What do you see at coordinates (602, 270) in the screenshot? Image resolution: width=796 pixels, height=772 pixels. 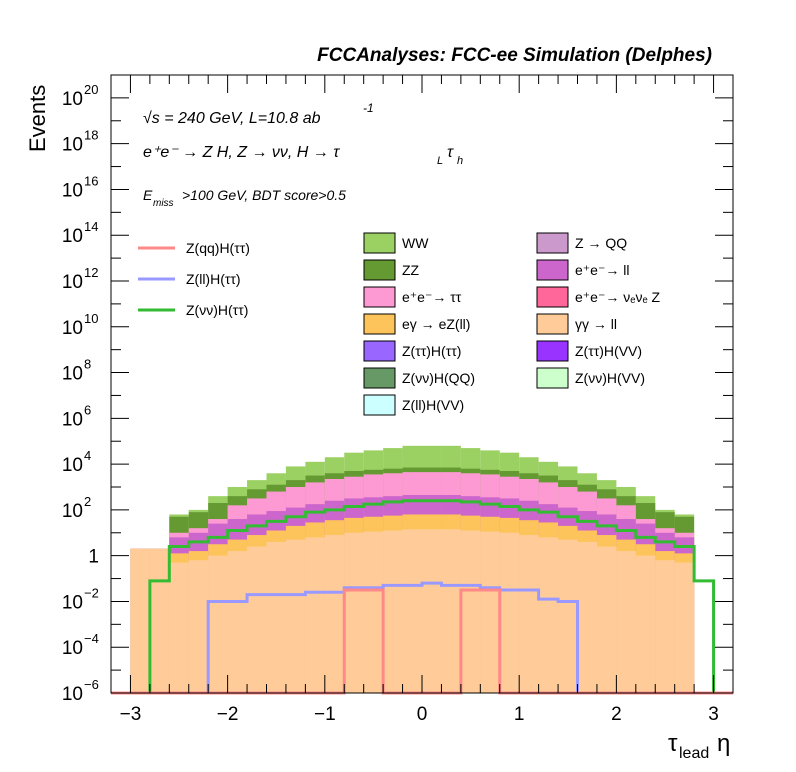 I see `legend-label: e⁺e⁻→ ll` at bounding box center [602, 270].